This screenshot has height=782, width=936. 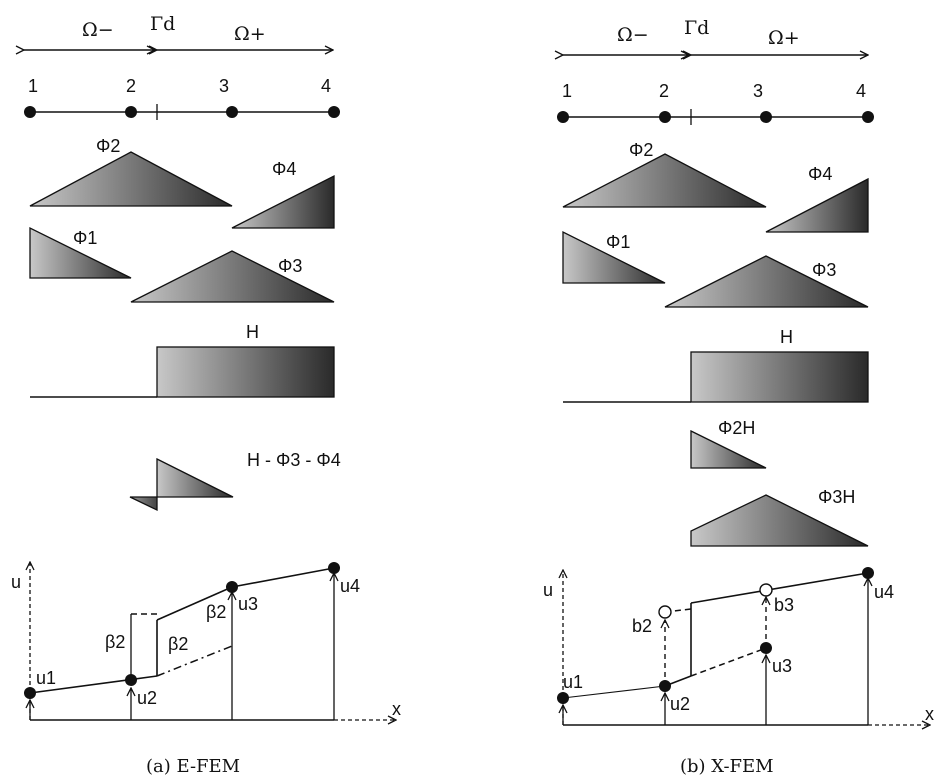 What do you see at coordinates (633, 35) in the screenshot?
I see `omega-minus-label-b: Ω−` at bounding box center [633, 35].